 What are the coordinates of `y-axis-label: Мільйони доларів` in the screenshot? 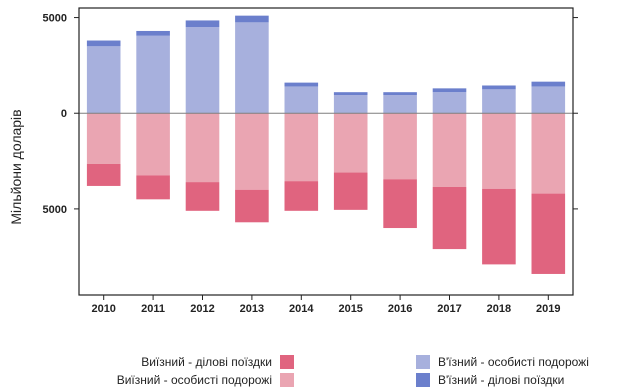 It's located at (16, 166).